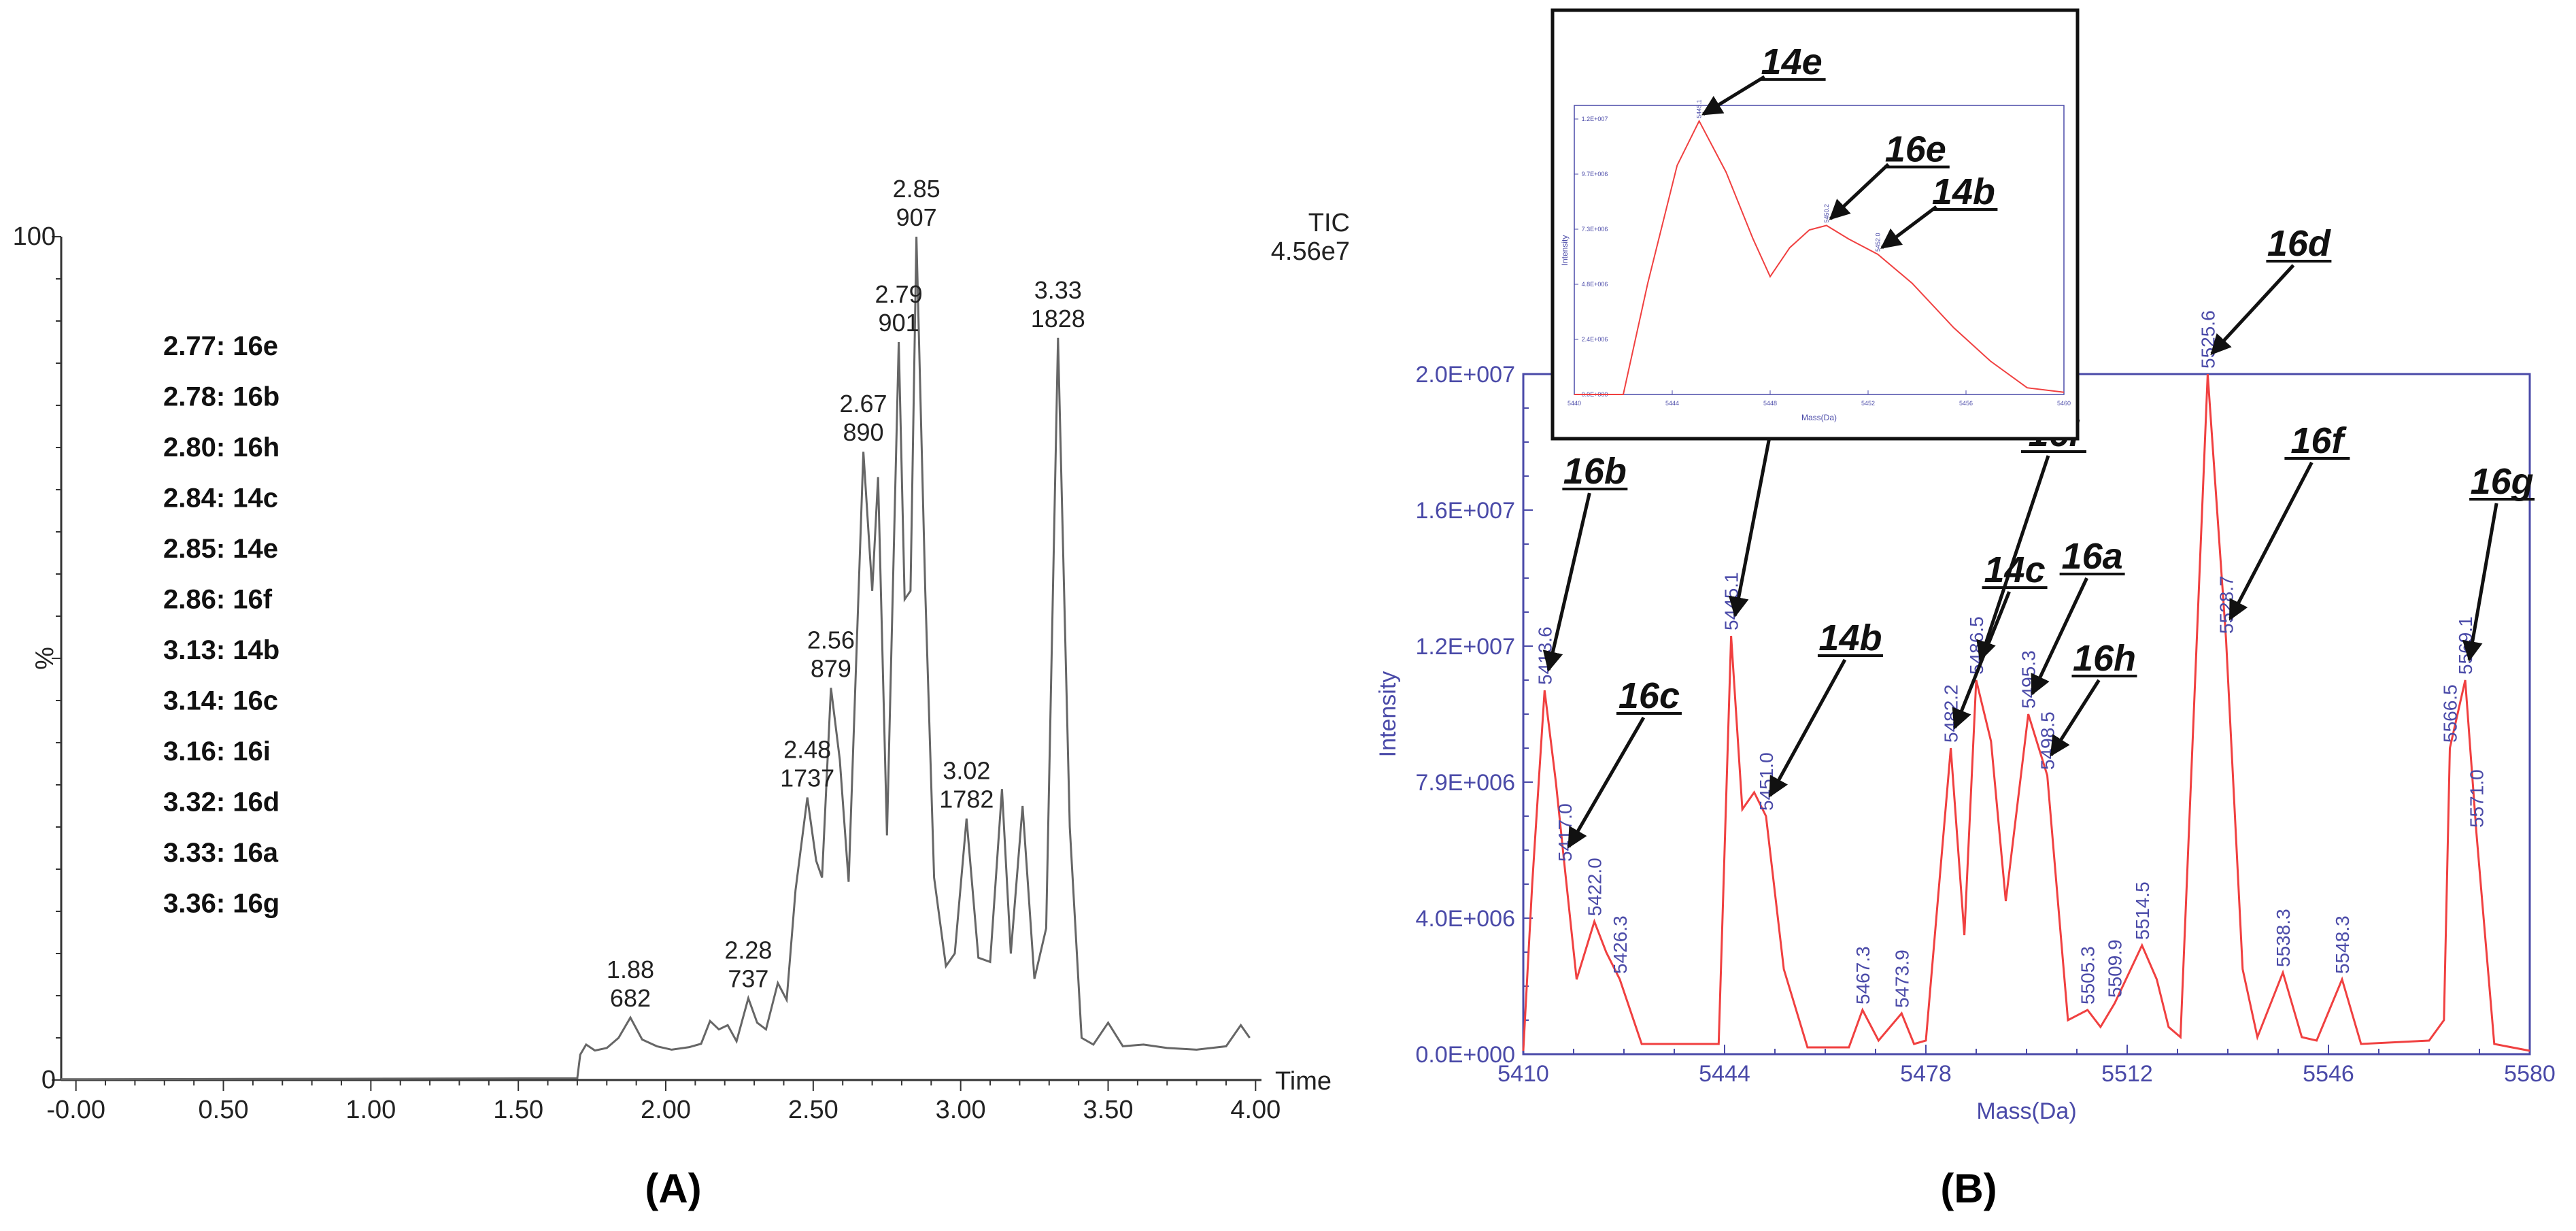 The height and width of the screenshot is (1231, 2576). Describe the element at coordinates (224, 1110) in the screenshot. I see `panel-a-x-tick-label: 0.50` at that location.